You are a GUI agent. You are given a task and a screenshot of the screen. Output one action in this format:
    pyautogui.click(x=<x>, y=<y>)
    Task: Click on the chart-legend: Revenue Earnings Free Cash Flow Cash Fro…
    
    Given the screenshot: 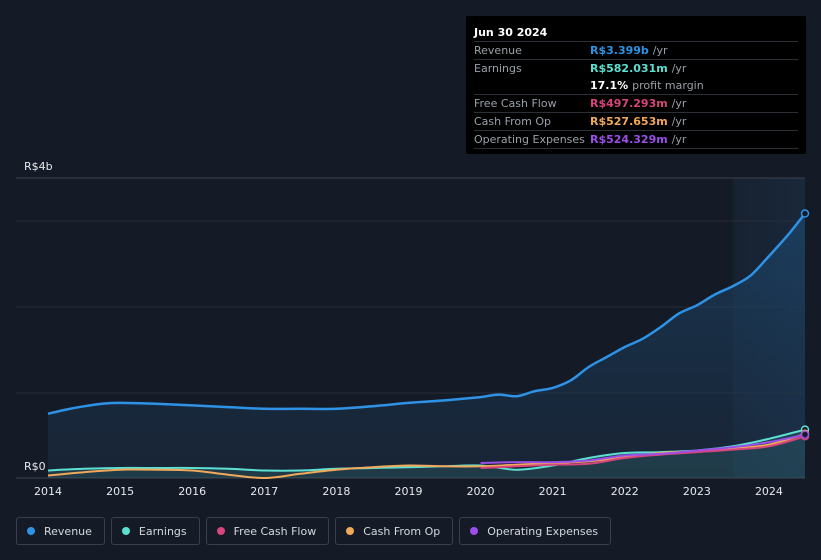 What is the action you would take?
    pyautogui.click(x=316, y=531)
    